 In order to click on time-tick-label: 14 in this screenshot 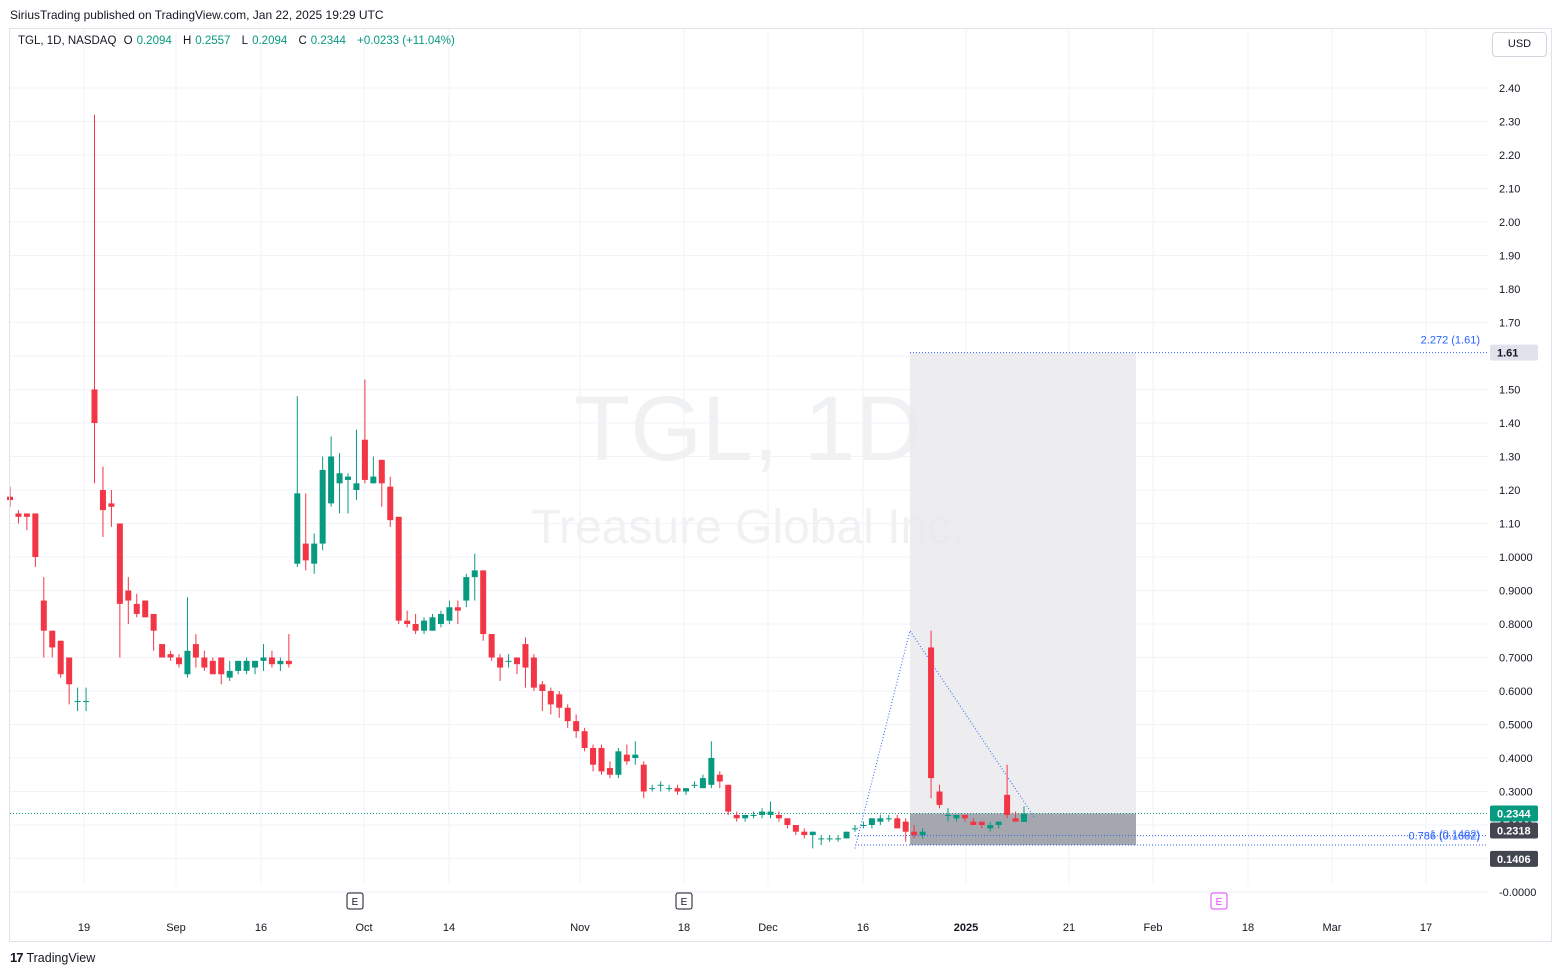, I will do `click(449, 928)`.